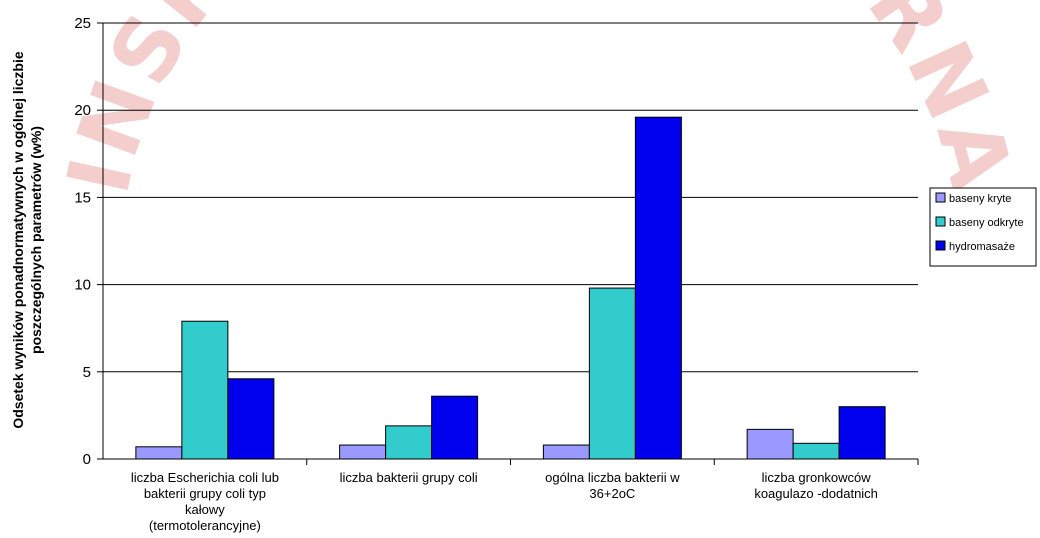 Image resolution: width=1040 pixels, height=538 pixels. Describe the element at coordinates (982, 247) in the screenshot. I see `legend-label: hydromasaże` at that location.